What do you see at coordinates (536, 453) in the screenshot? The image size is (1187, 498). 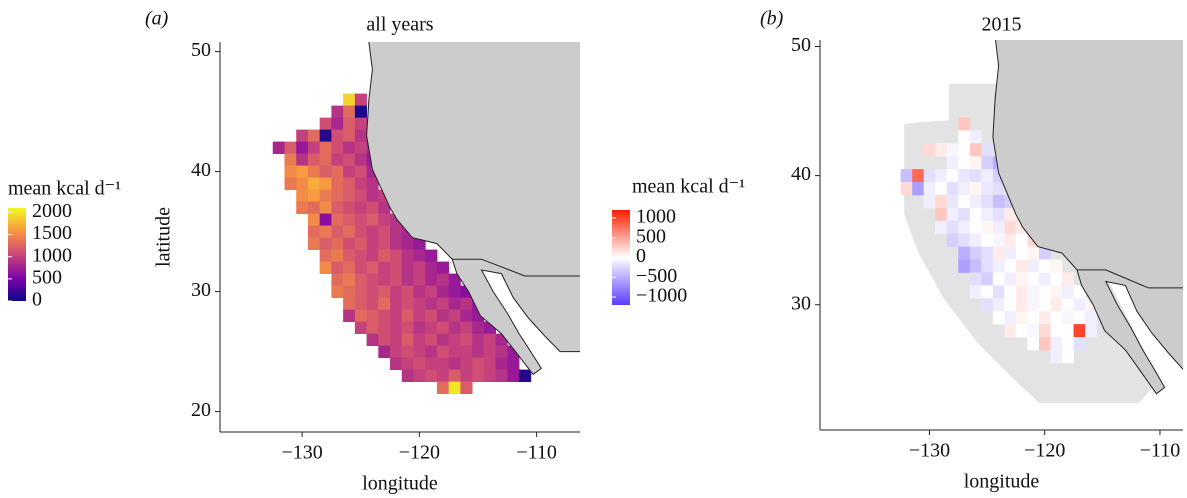 I see `x-tick-label: −110` at bounding box center [536, 453].